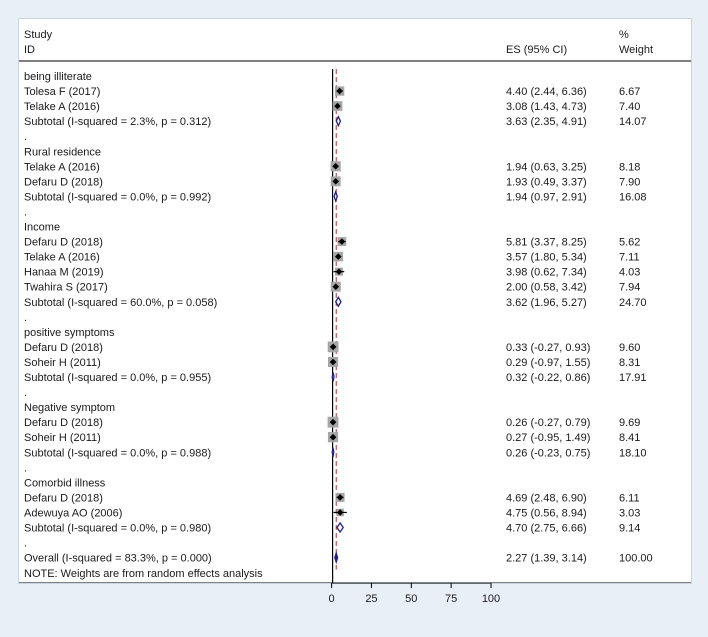 The width and height of the screenshot is (708, 637). I want to click on subtotal-weight-text-25: 18.10, so click(633, 453).